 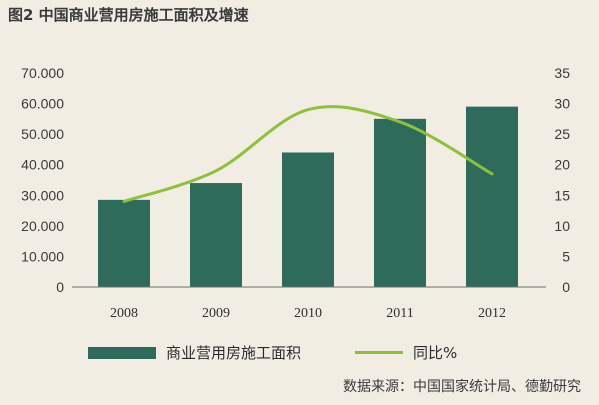 I want to click on x-tick-label: 2010, so click(x=308, y=313).